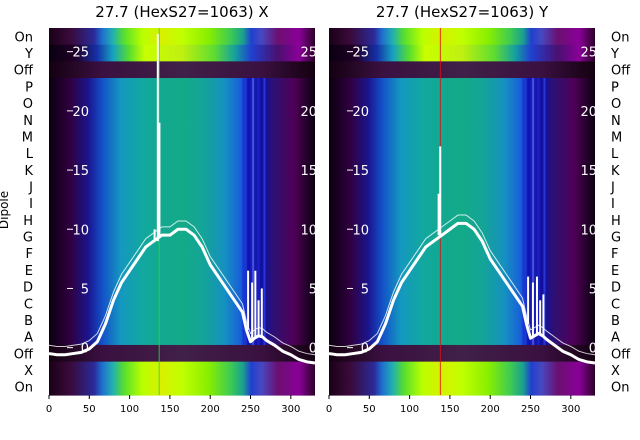 The image size is (640, 440). I want to click on row-label-left: I, so click(31, 204).